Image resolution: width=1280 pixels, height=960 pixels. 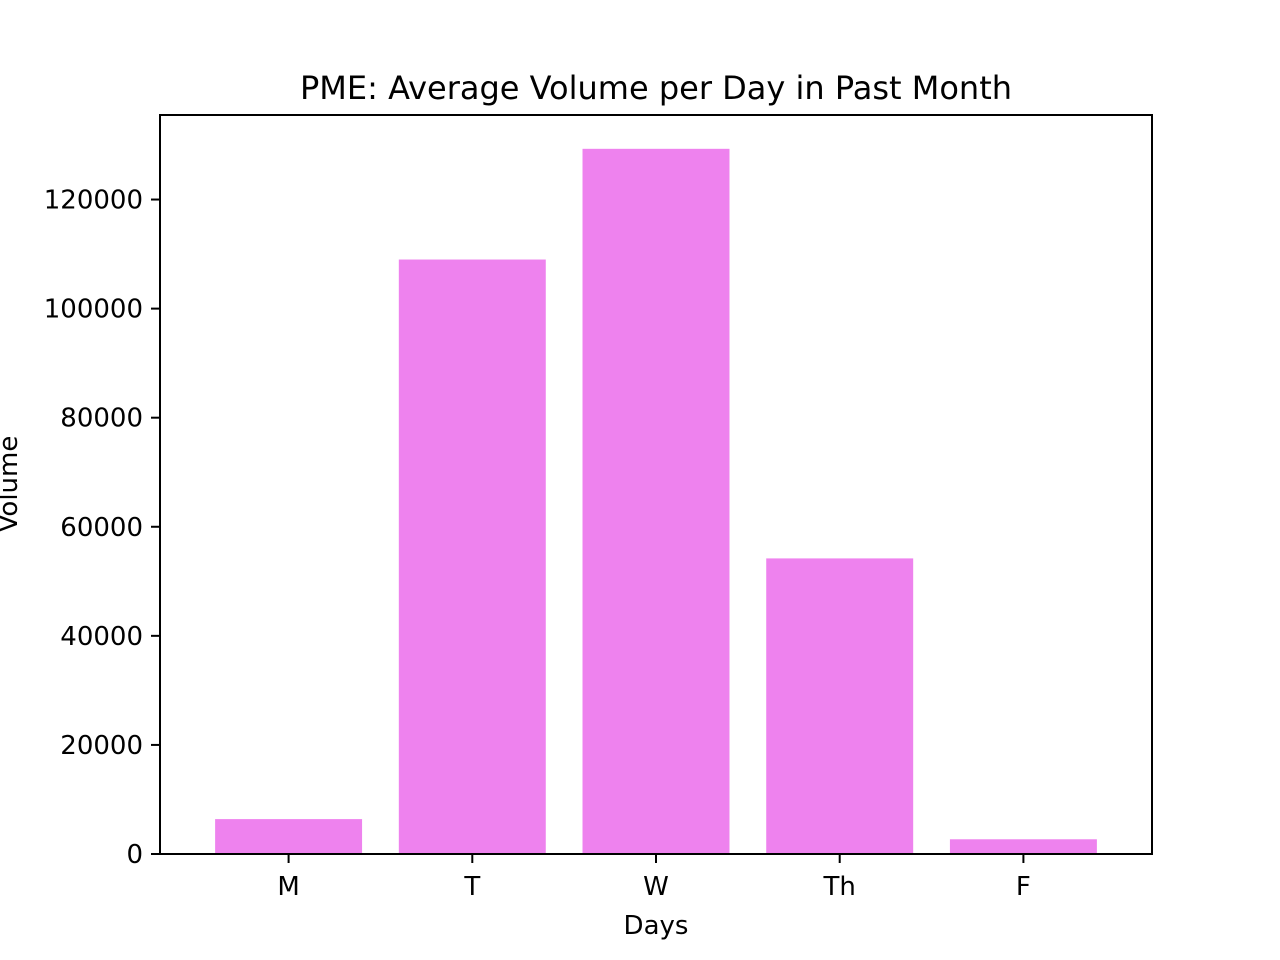 I want to click on x-axis: M T W Th F, so click(x=654, y=878).